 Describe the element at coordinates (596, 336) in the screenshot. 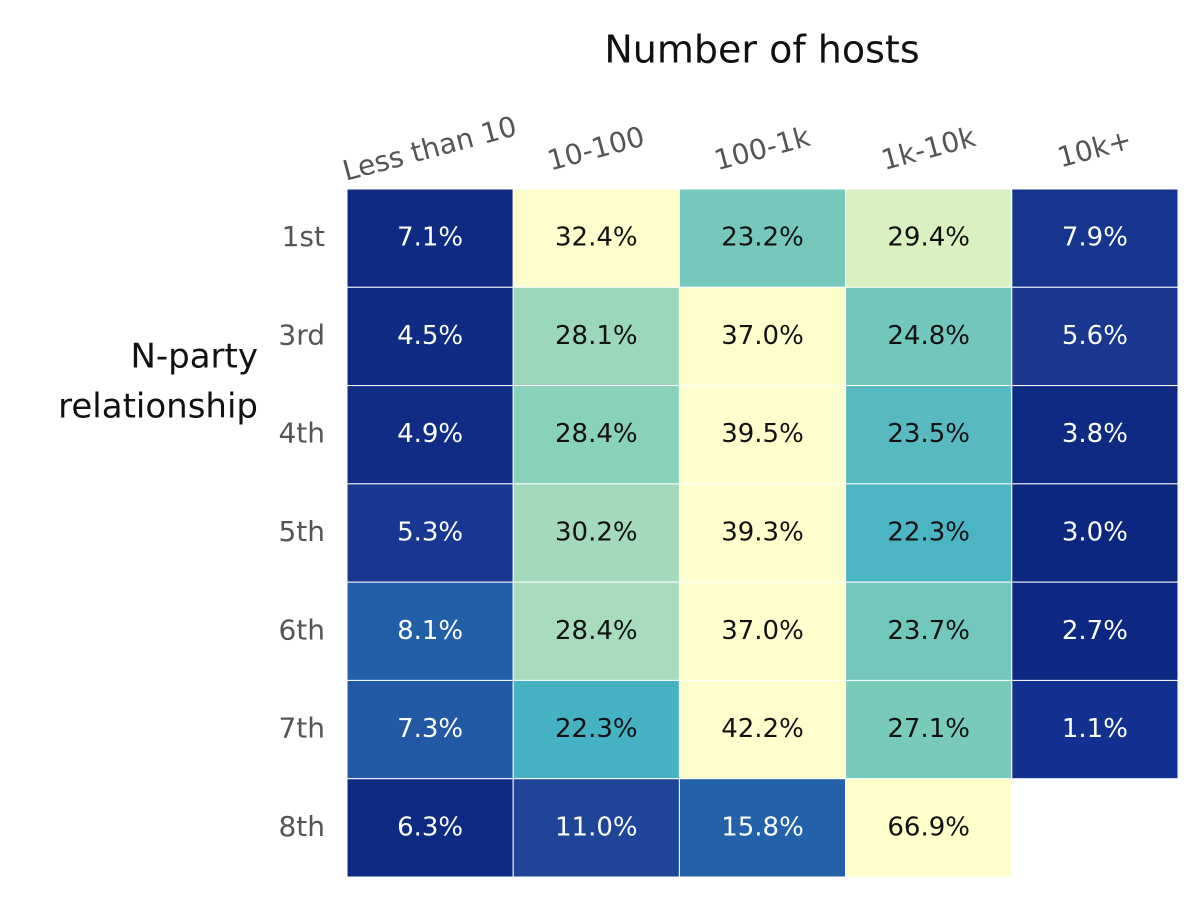

I see `cell-label: 28.1%` at that location.